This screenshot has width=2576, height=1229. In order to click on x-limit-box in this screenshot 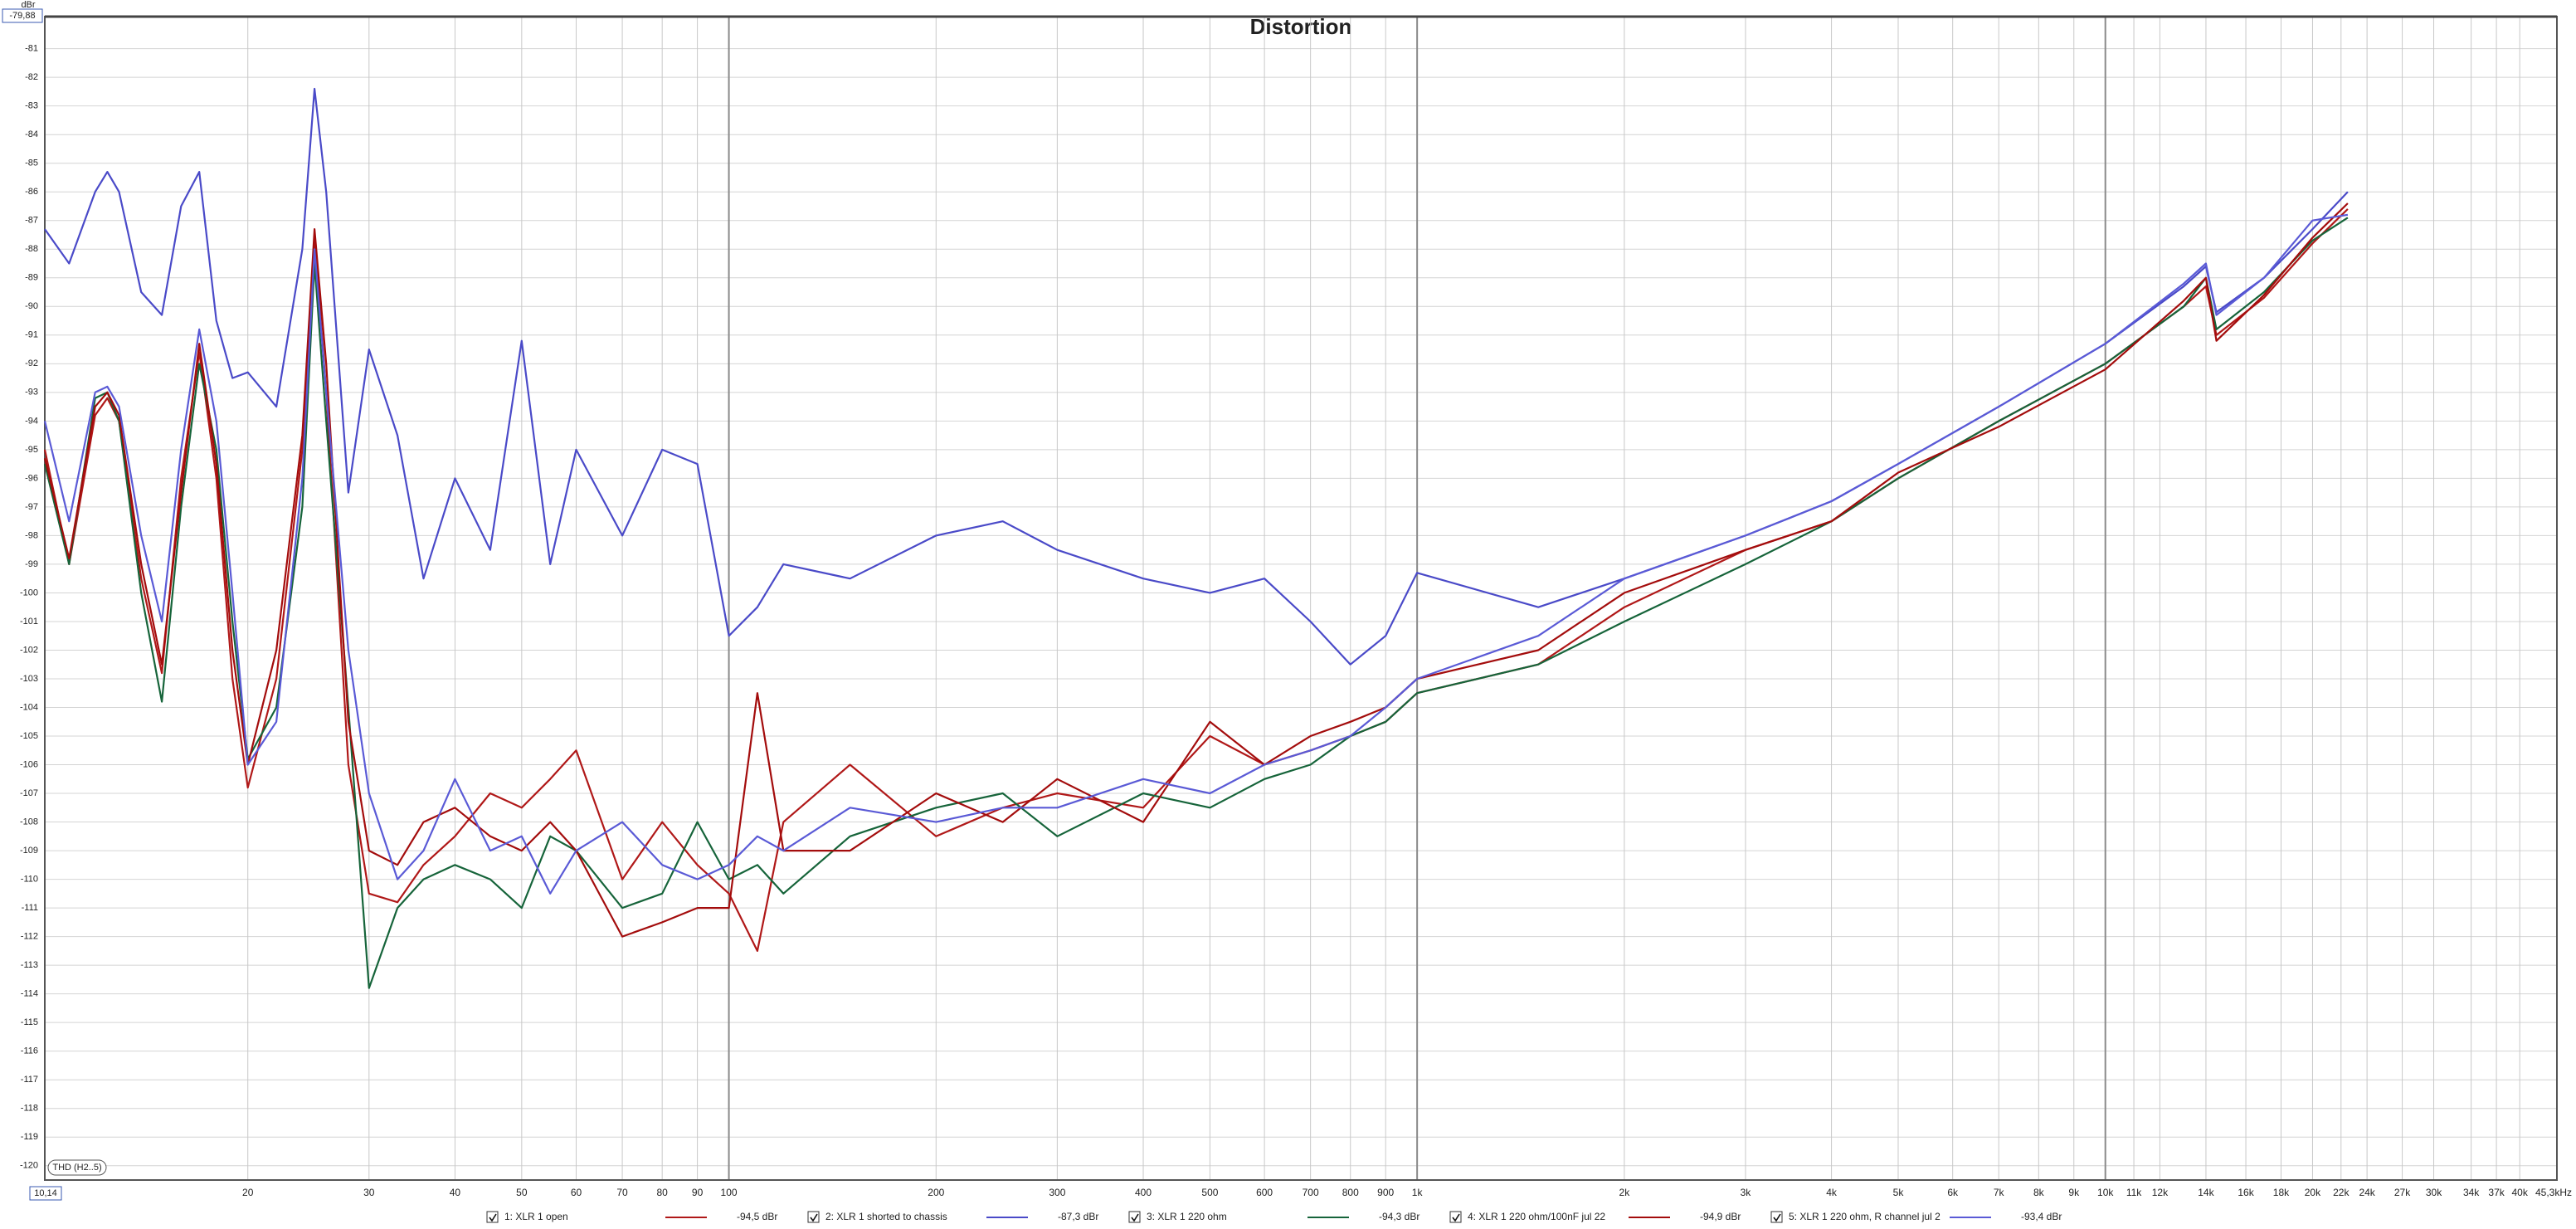, I will do `click(45, 1193)`.